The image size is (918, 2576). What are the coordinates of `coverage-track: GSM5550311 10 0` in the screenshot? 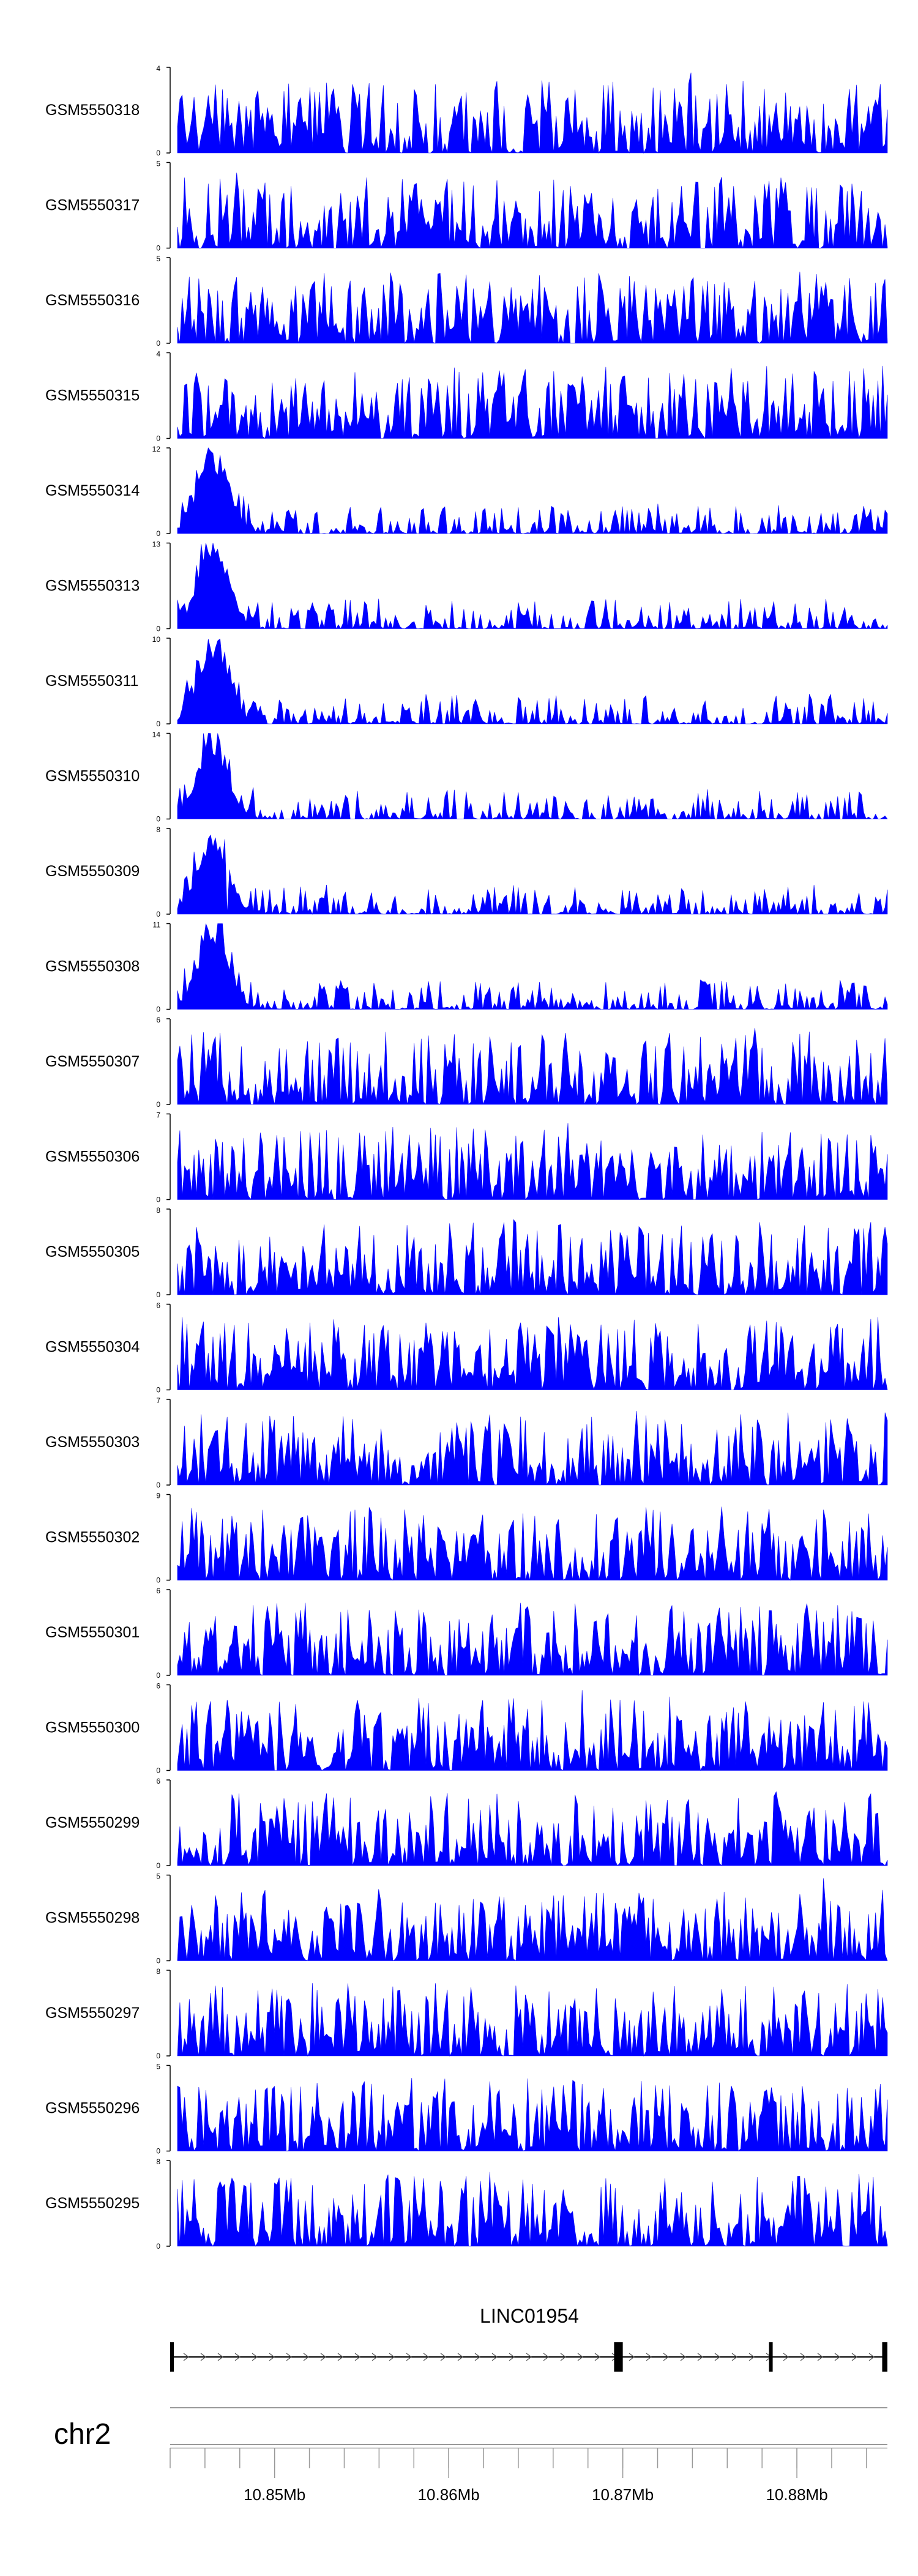 It's located at (466, 681).